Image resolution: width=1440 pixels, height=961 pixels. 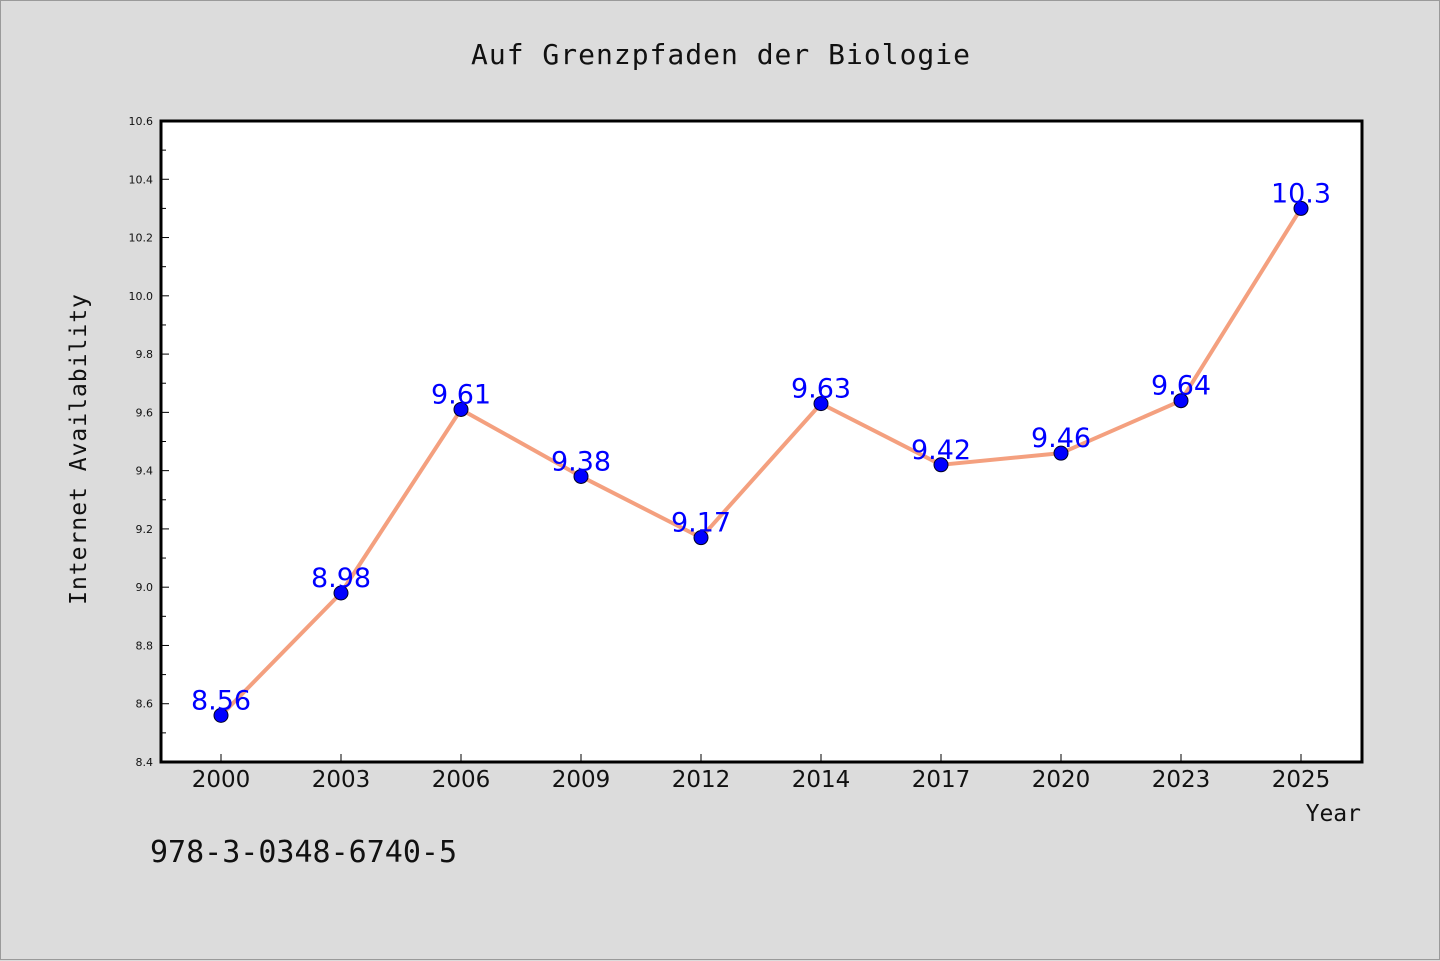 I want to click on x-tick-label: 2003, so click(x=341, y=780).